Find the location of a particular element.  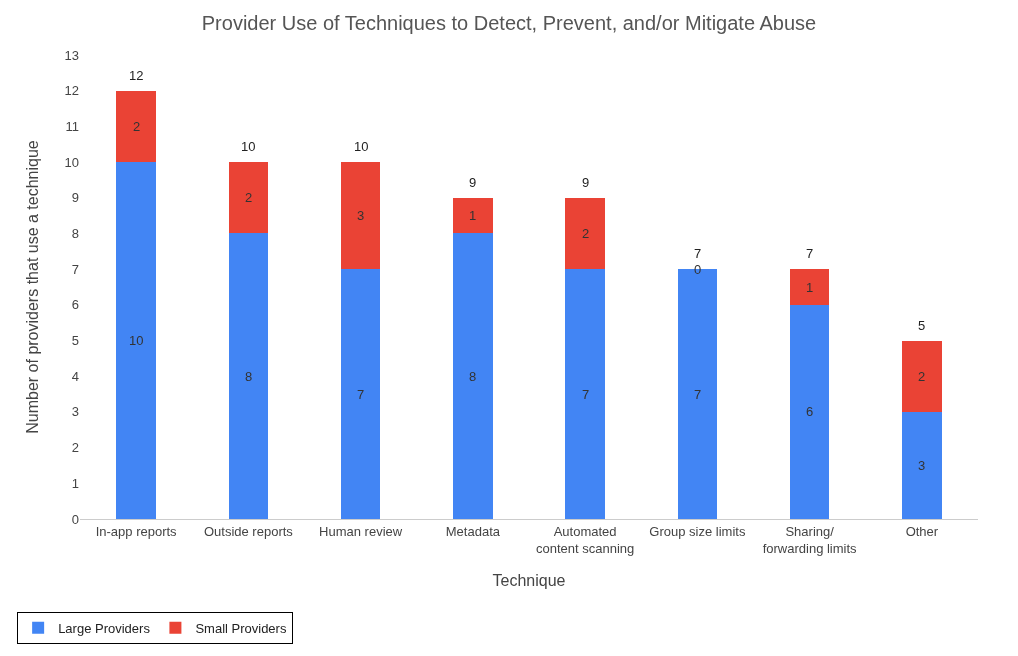

y-tick-label: 13 is located at coordinates (71, 55).